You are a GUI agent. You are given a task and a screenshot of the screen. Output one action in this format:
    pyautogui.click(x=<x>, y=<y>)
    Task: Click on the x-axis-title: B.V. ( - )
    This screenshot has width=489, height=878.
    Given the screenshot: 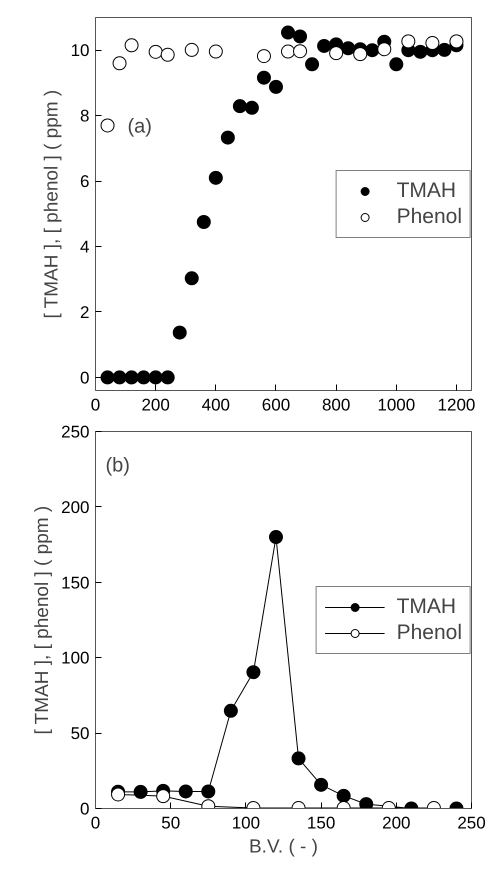 What is the action you would take?
    pyautogui.click(x=283, y=847)
    